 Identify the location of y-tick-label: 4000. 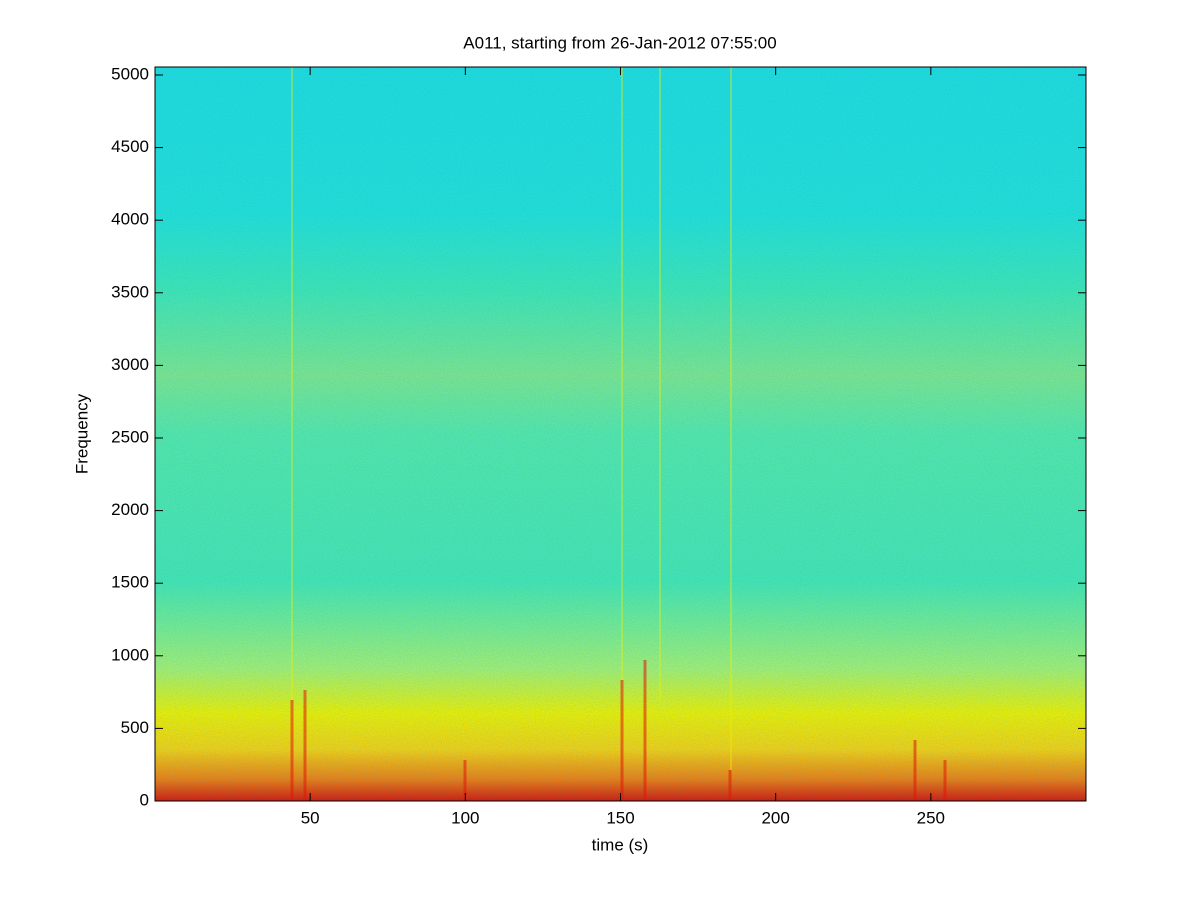
(130, 219).